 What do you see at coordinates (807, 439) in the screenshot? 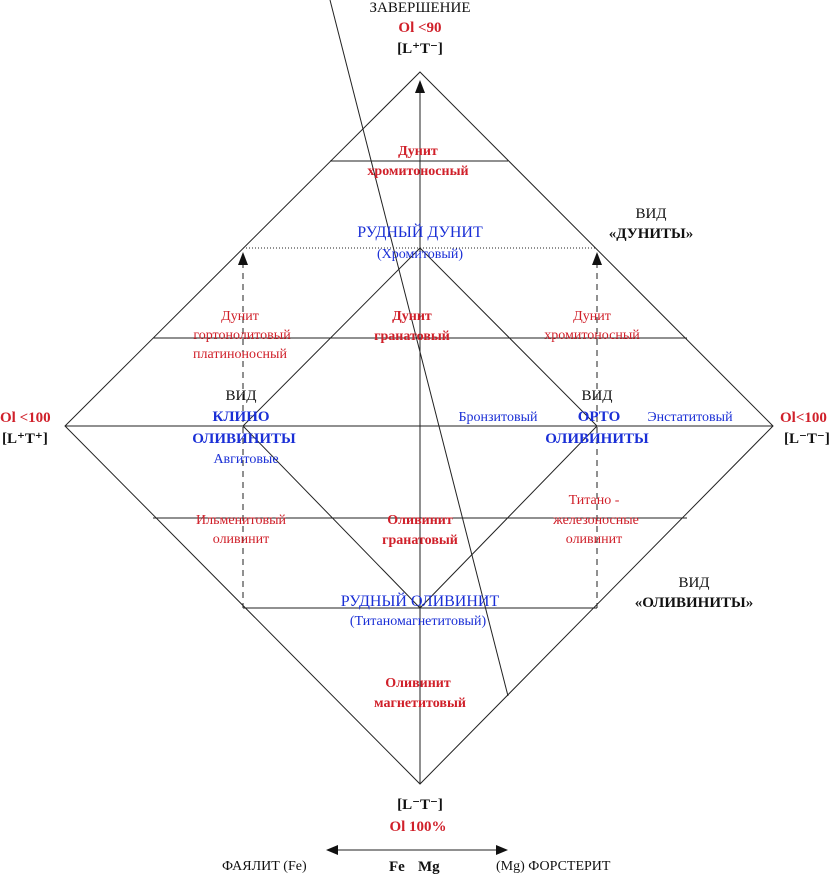
I see `right-formula: [L⁻T⁻]` at bounding box center [807, 439].